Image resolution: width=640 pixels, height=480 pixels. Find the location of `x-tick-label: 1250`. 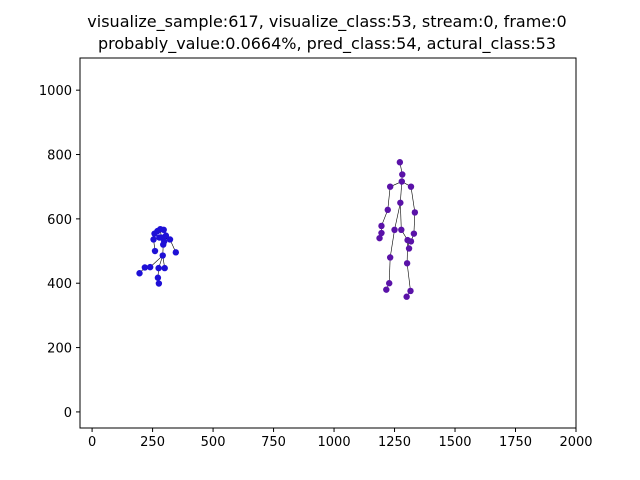

x-tick-label: 1250 is located at coordinates (394, 442).